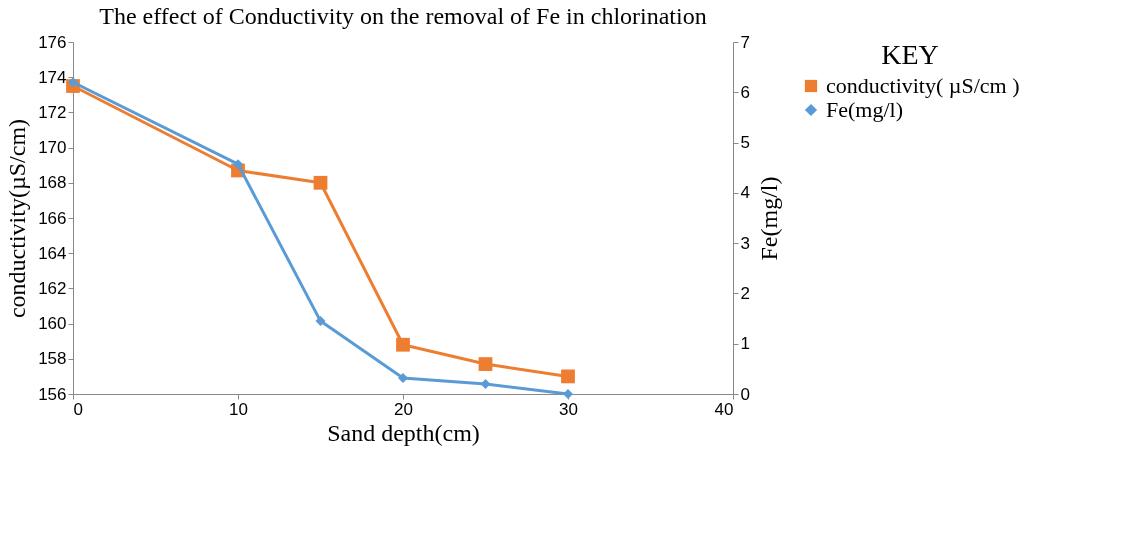 The height and width of the screenshot is (559, 1146). I want to click on y2-tick-label: 6, so click(745, 92).